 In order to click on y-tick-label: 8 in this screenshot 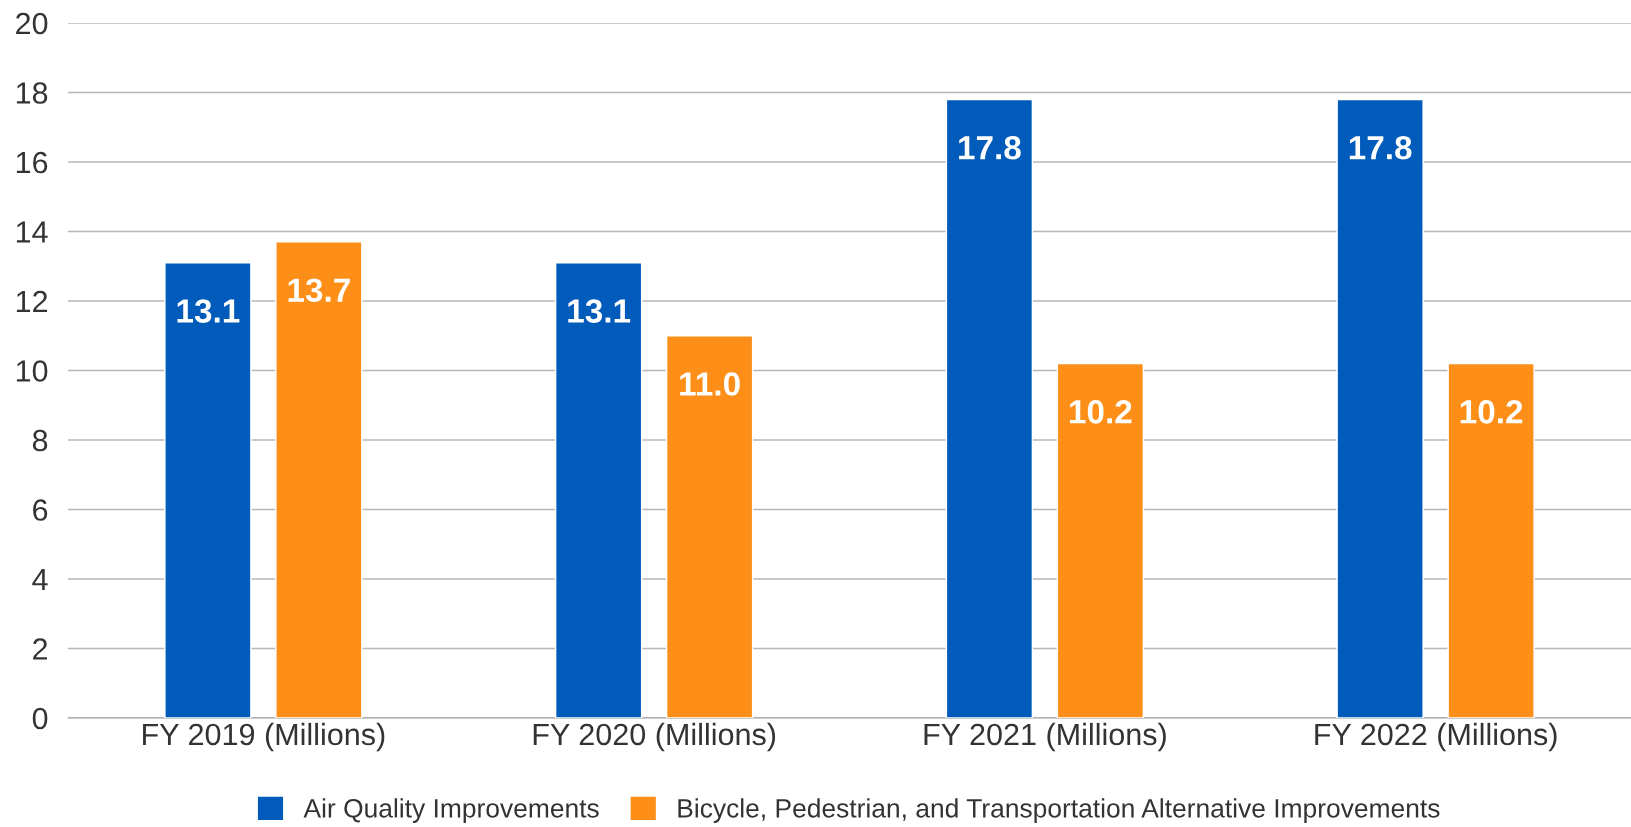, I will do `click(40, 440)`.